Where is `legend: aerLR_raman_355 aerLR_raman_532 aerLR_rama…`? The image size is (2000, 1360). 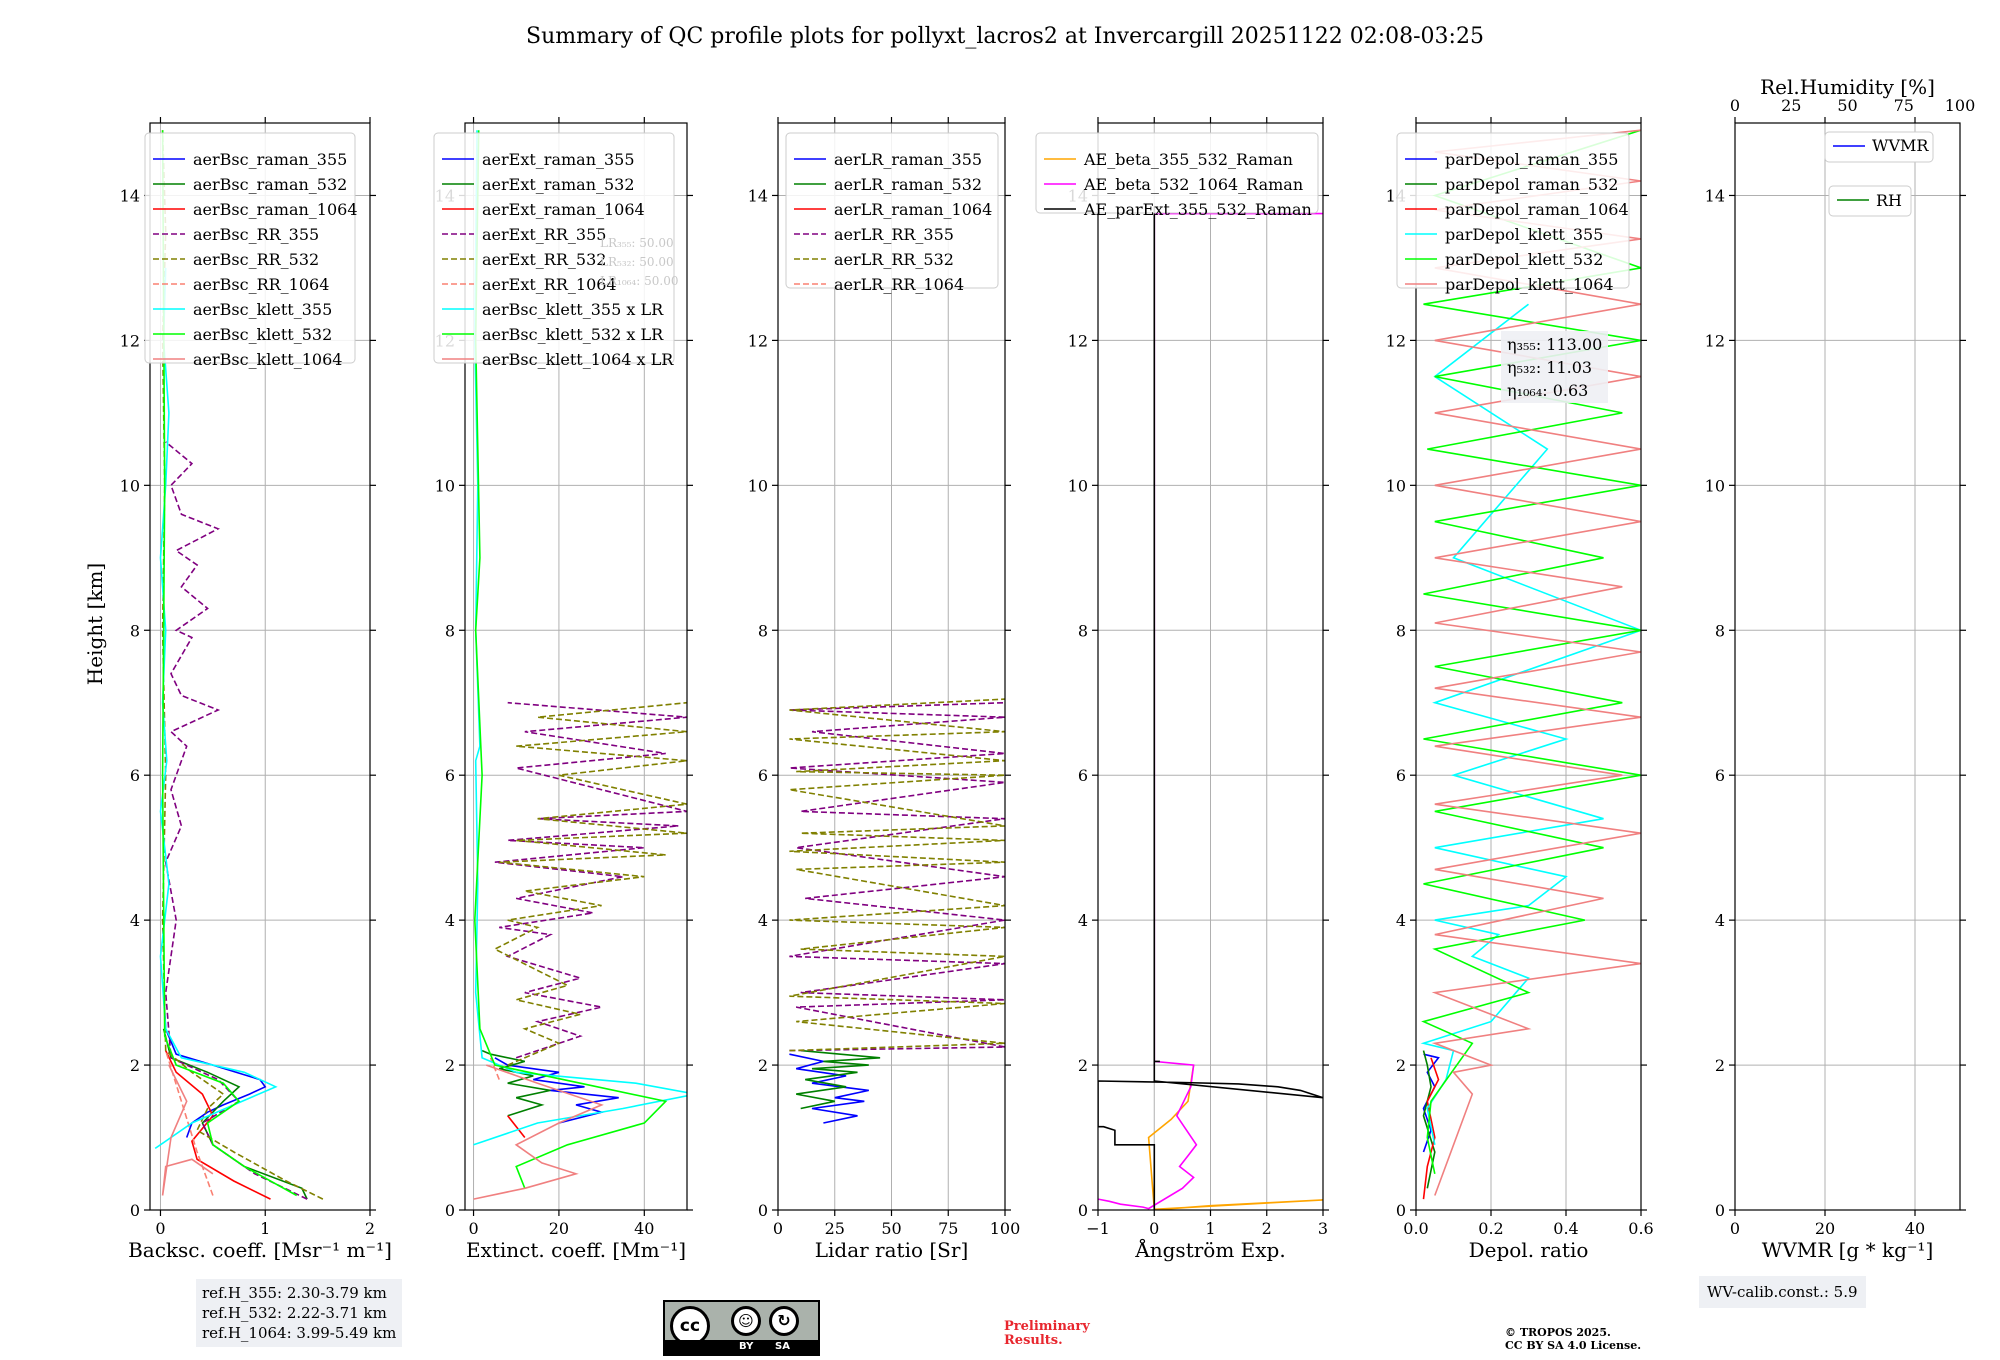 legend: aerLR_raman_355 aerLR_raman_532 aerLR_rama… is located at coordinates (892, 213).